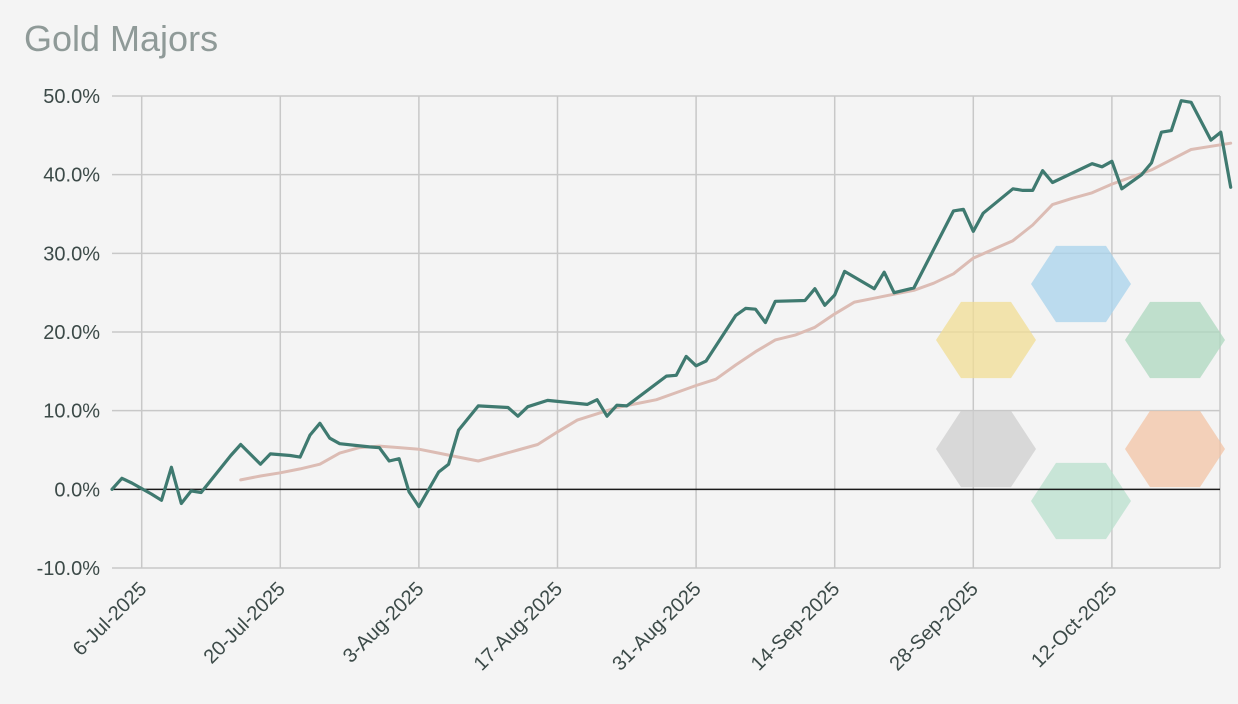 This screenshot has height=704, width=1238. What do you see at coordinates (383, 622) in the screenshot?
I see `x-tick-label: 3-Aug-2025` at bounding box center [383, 622].